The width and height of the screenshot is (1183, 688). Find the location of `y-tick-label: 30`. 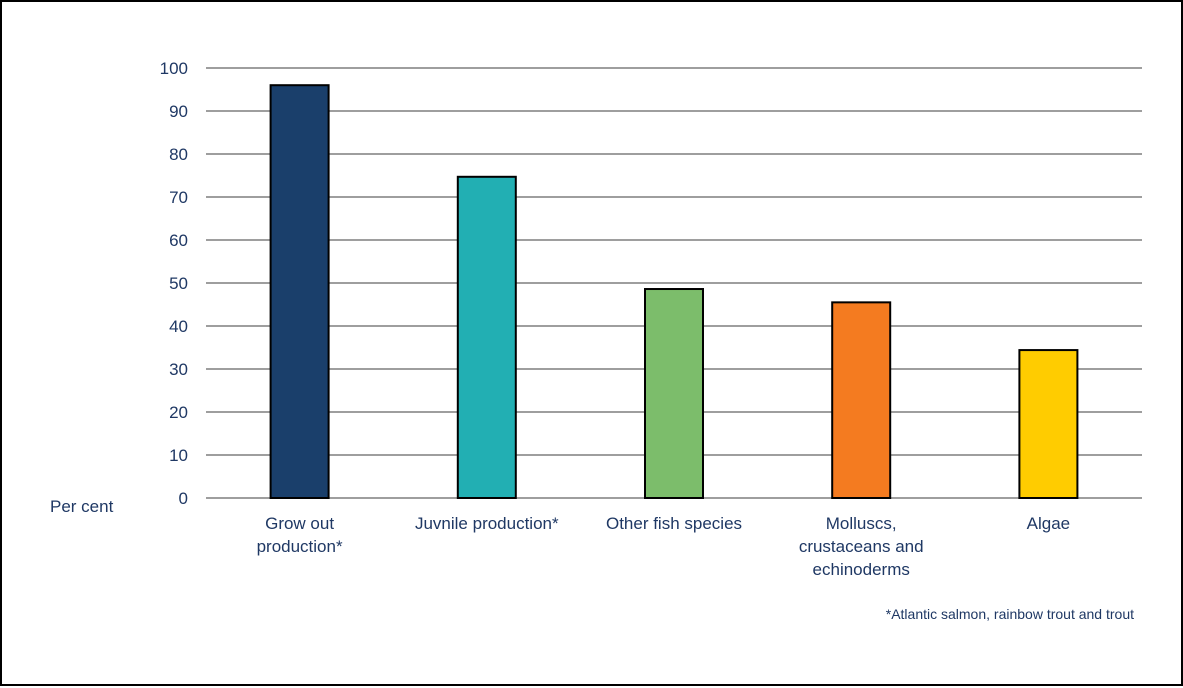

y-tick-label: 30 is located at coordinates (178, 369).